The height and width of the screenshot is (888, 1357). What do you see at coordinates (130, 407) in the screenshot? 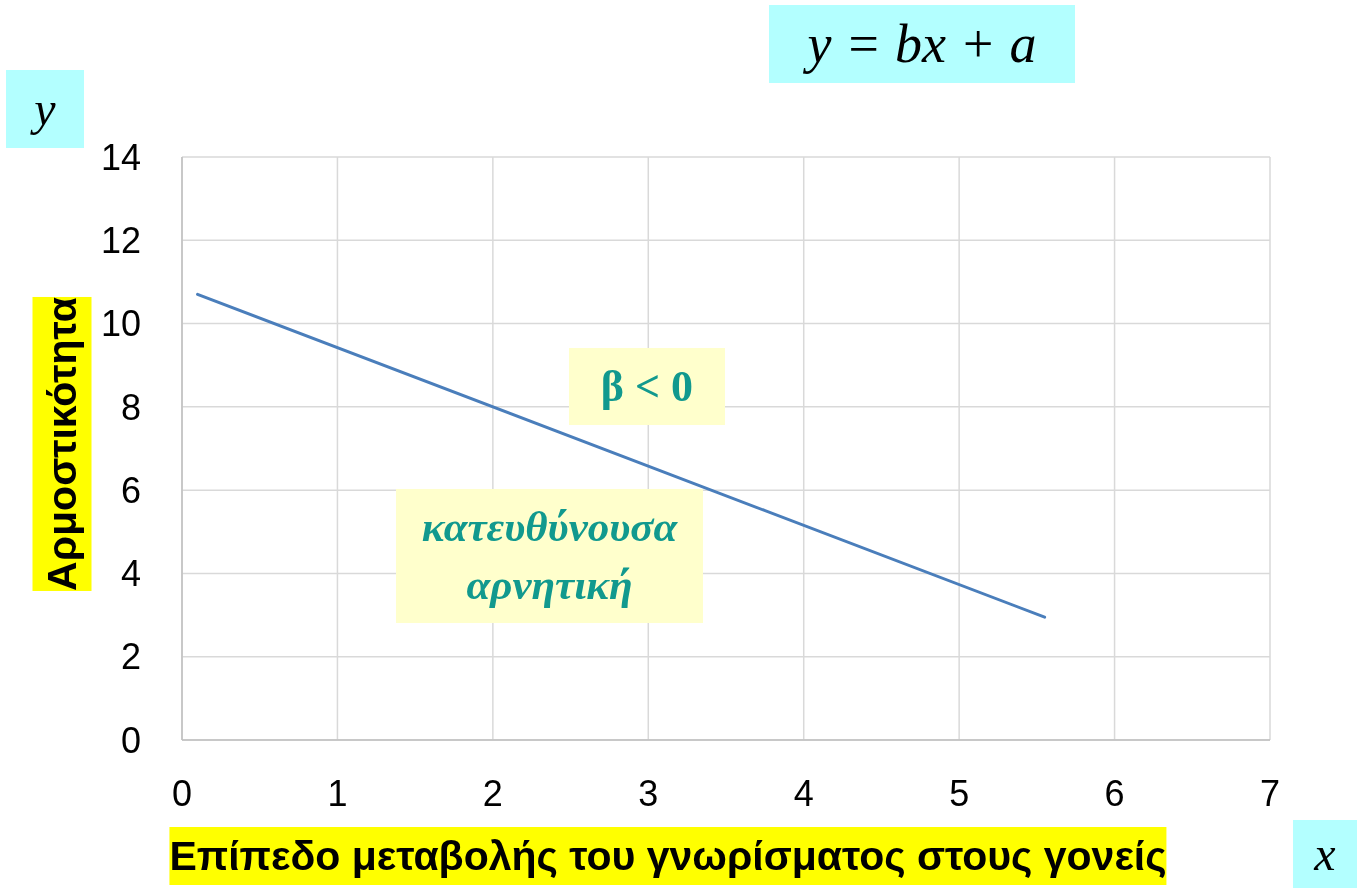
I see `y-tick-label: 8` at bounding box center [130, 407].